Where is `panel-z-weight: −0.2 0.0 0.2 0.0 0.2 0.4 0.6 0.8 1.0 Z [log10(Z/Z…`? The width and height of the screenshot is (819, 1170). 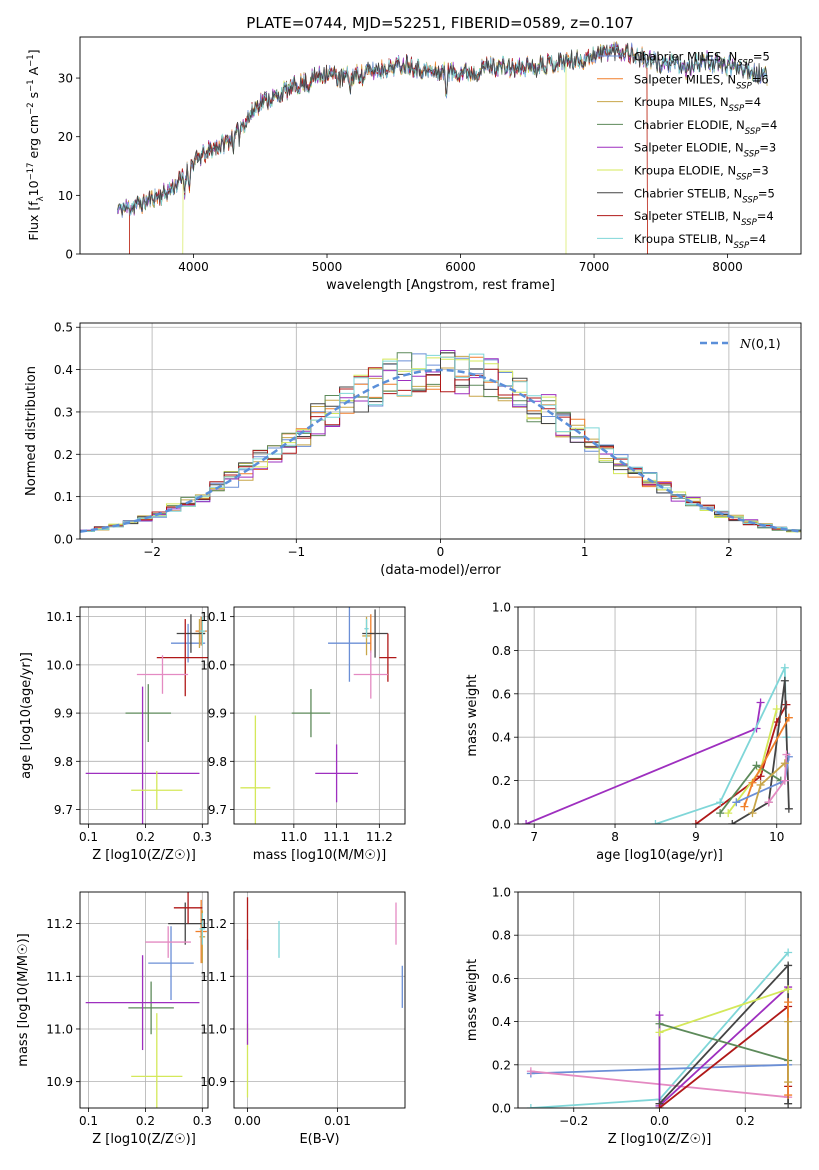
panel-z-weight: −0.2 0.0 0.2 0.0 0.2 0.4 0.6 0.8 1.0 Z [log10(Z/Z… is located at coordinates (633, 1016).